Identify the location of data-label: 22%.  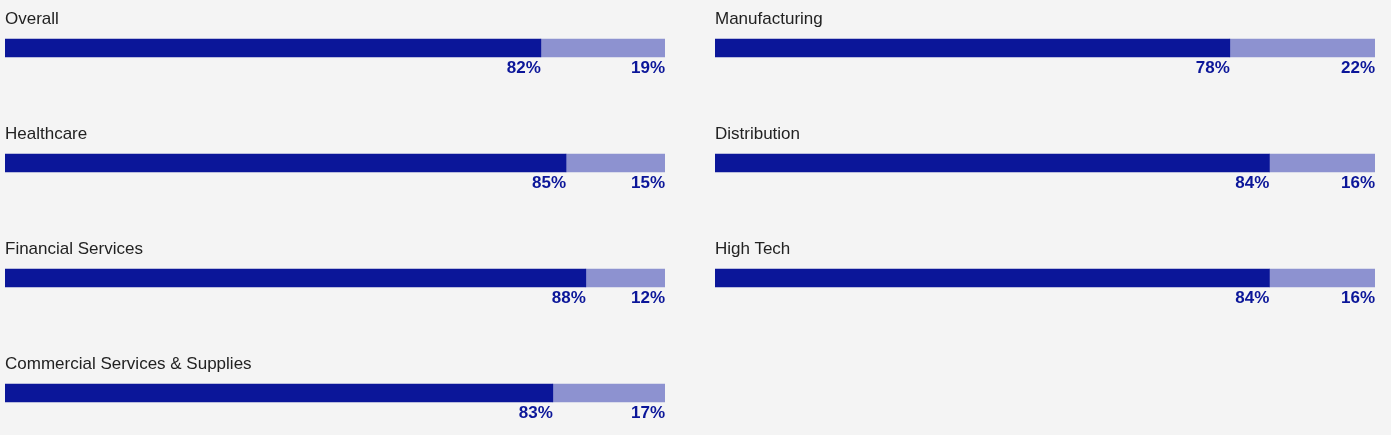
(1357, 68).